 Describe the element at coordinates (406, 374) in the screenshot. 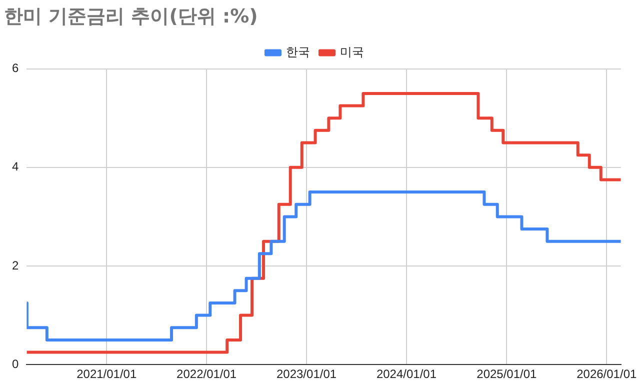

I see `x-tick-label: 2024/01/01` at that location.